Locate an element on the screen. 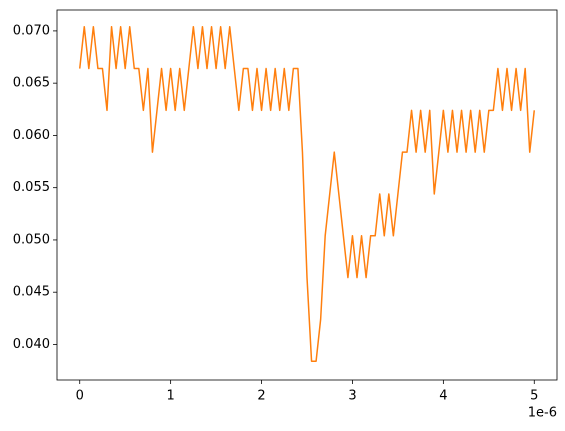 The height and width of the screenshot is (431, 565). x-tick-label: 3 is located at coordinates (352, 396).